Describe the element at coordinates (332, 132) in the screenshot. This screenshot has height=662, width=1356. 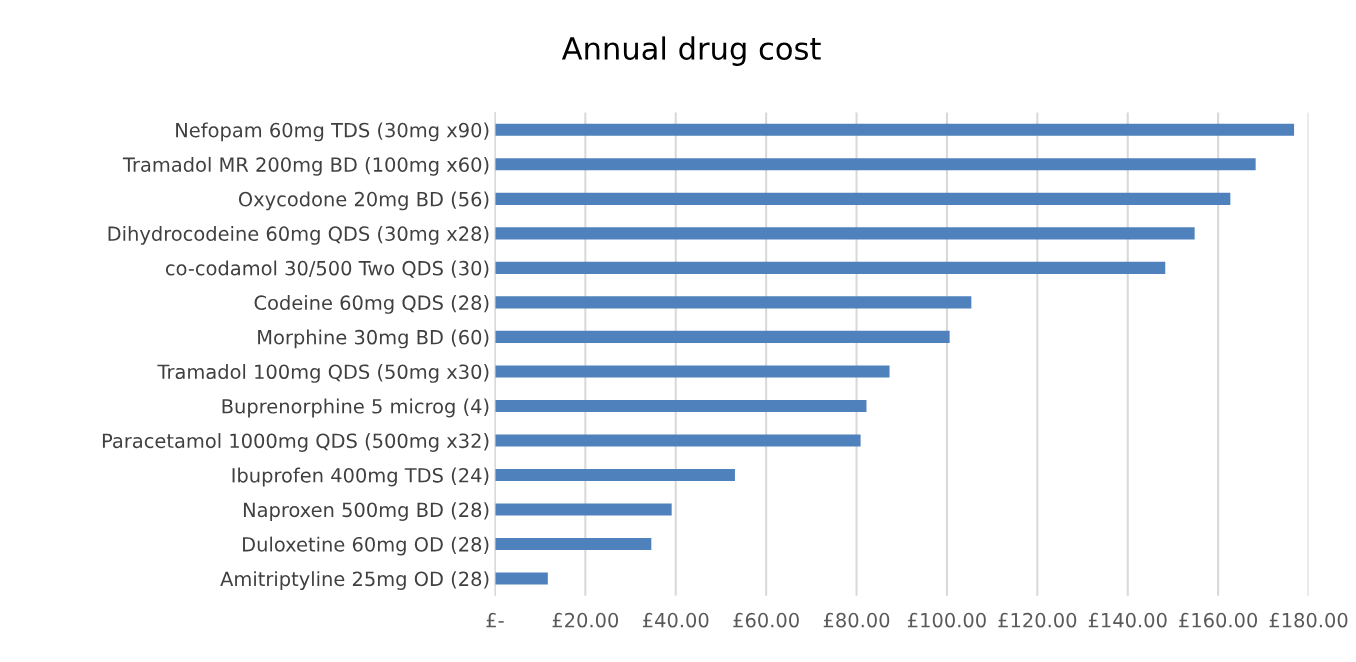
I see `y-tick-label: Nefopam 60mg TDS (30mg x90)` at that location.